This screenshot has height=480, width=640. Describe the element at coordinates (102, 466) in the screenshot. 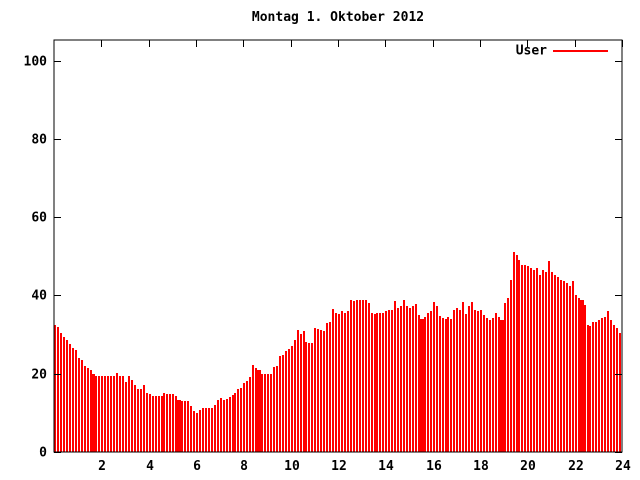

I see `x-tick-label: 2` at that location.